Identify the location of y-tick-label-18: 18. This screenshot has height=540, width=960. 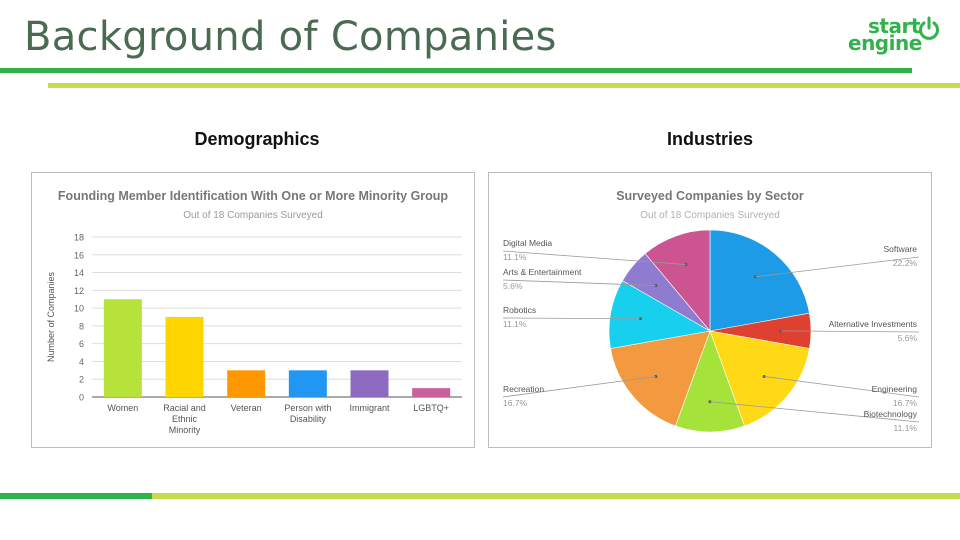
(79, 238).